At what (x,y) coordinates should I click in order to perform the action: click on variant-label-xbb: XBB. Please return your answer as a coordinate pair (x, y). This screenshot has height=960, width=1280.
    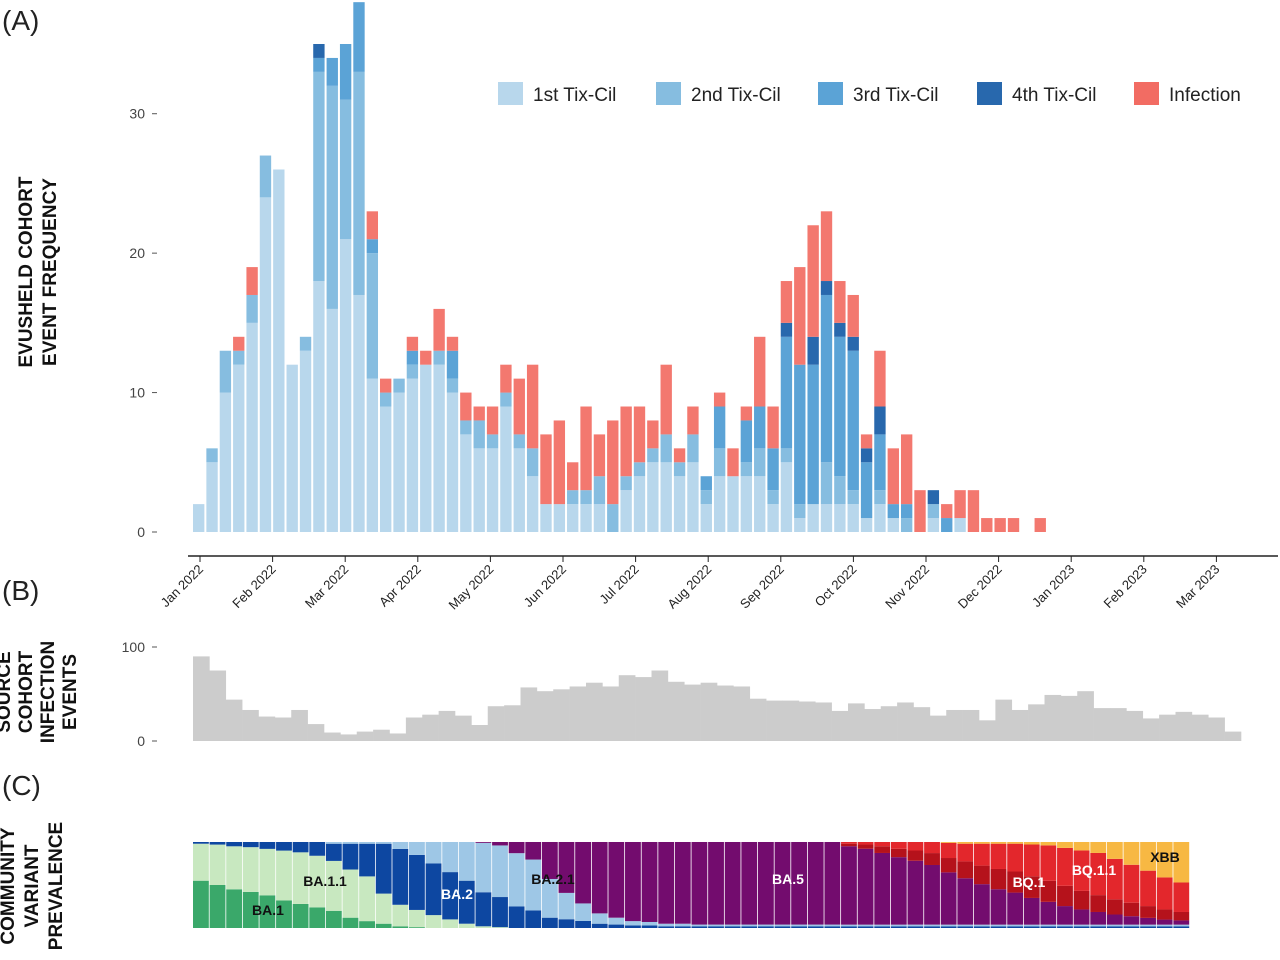
    Looking at the image, I should click on (1165, 857).